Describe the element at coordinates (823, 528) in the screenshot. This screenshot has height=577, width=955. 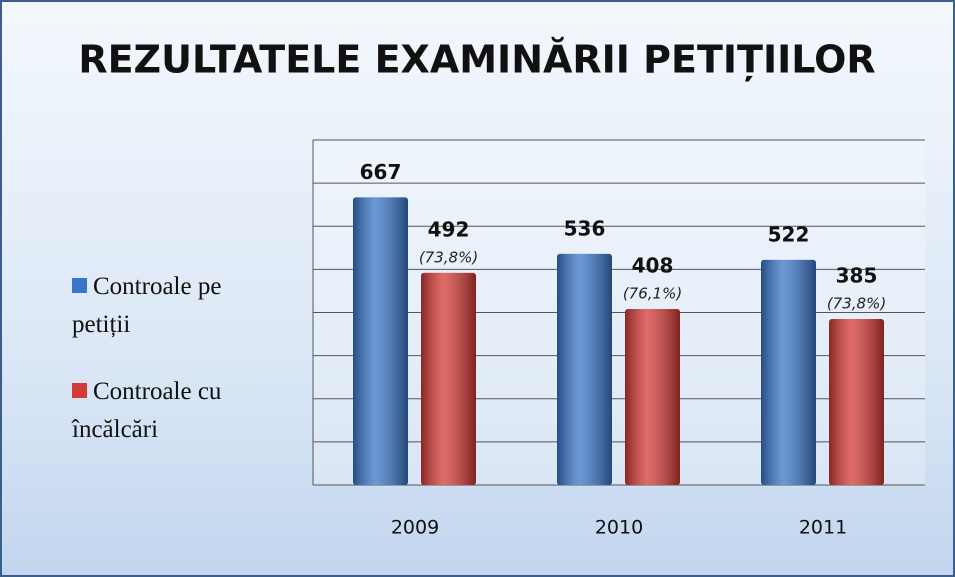
I see `x-tick-label: 2011` at that location.